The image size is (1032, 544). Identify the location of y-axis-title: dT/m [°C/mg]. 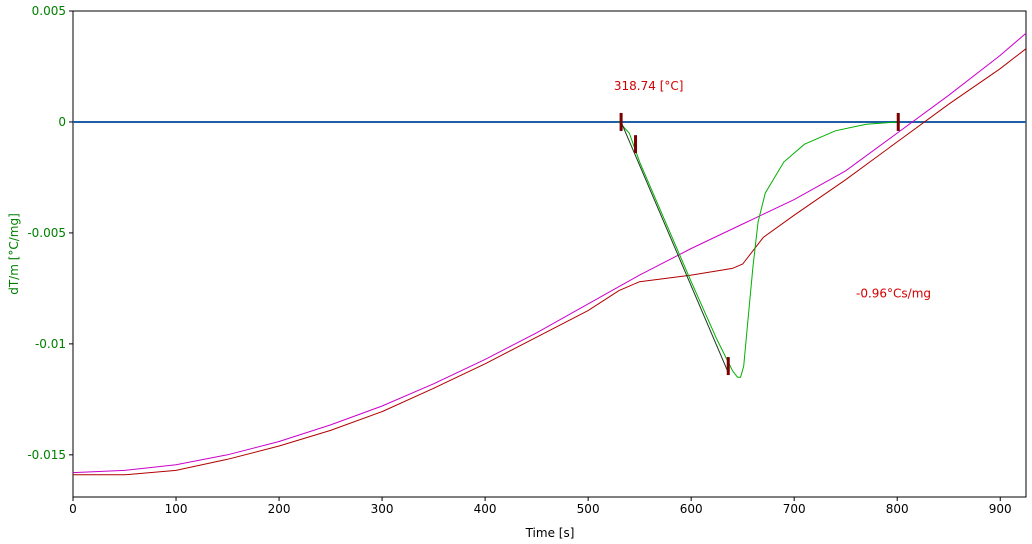
(14, 254).